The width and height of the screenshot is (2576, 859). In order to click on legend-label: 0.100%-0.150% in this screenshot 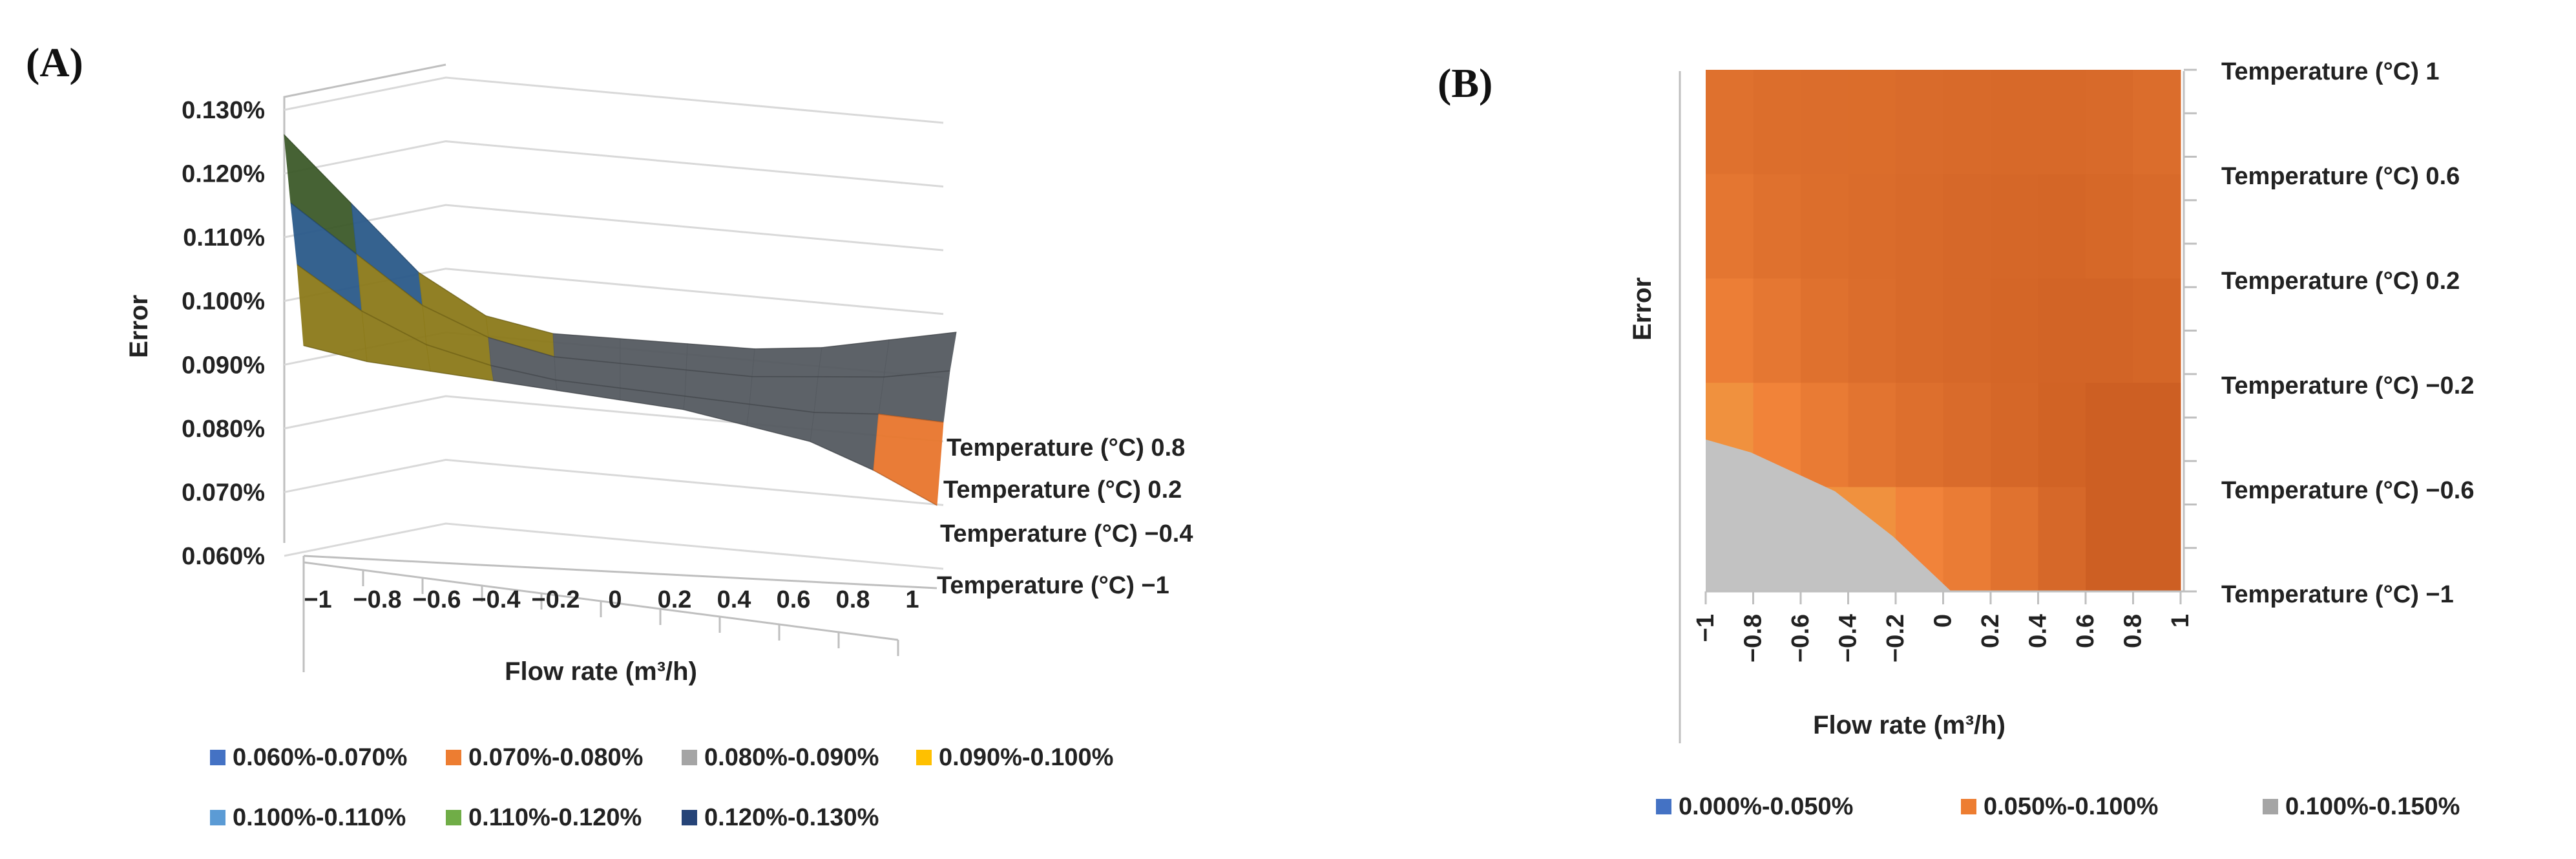, I will do `click(2372, 807)`.